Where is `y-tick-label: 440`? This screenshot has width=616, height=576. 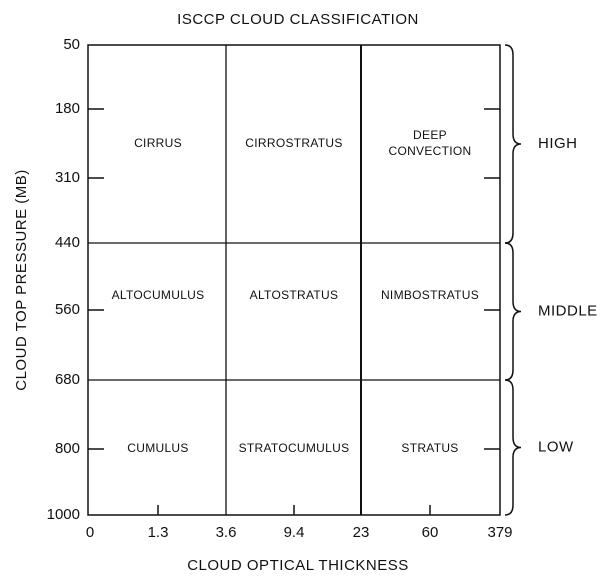
y-tick-label: 440 is located at coordinates (67, 242).